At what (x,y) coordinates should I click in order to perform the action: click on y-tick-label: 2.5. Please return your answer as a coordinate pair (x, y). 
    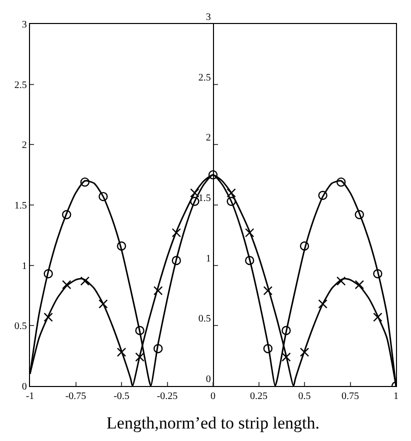
    Looking at the image, I should click on (20, 85).